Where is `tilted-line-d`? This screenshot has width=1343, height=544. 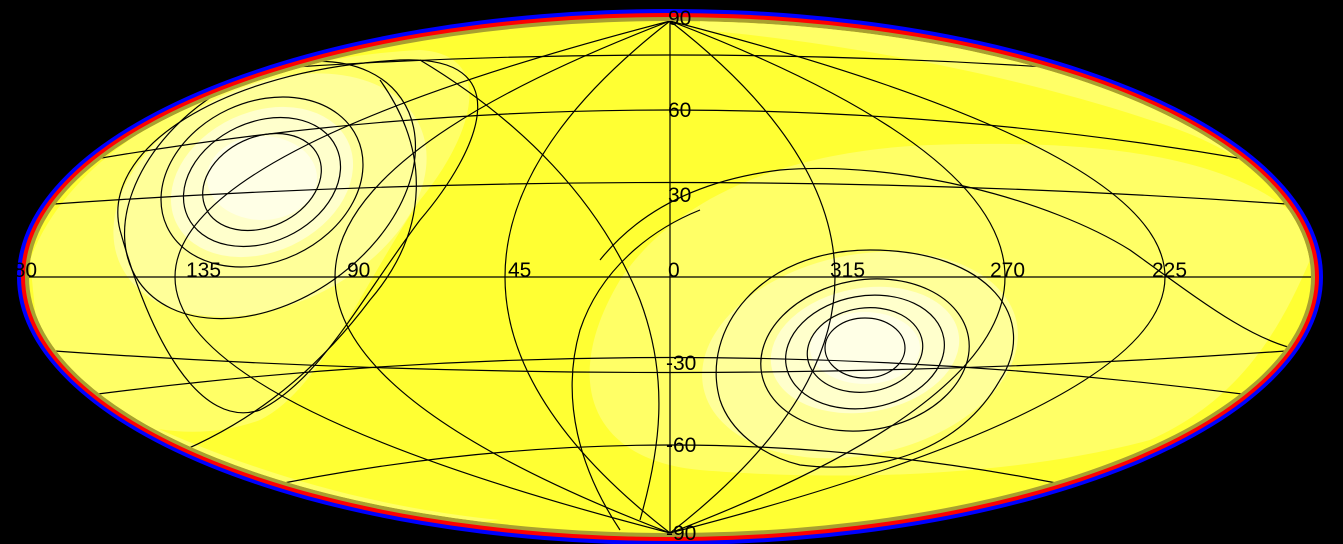
tilted-line-d is located at coordinates (636, 370).